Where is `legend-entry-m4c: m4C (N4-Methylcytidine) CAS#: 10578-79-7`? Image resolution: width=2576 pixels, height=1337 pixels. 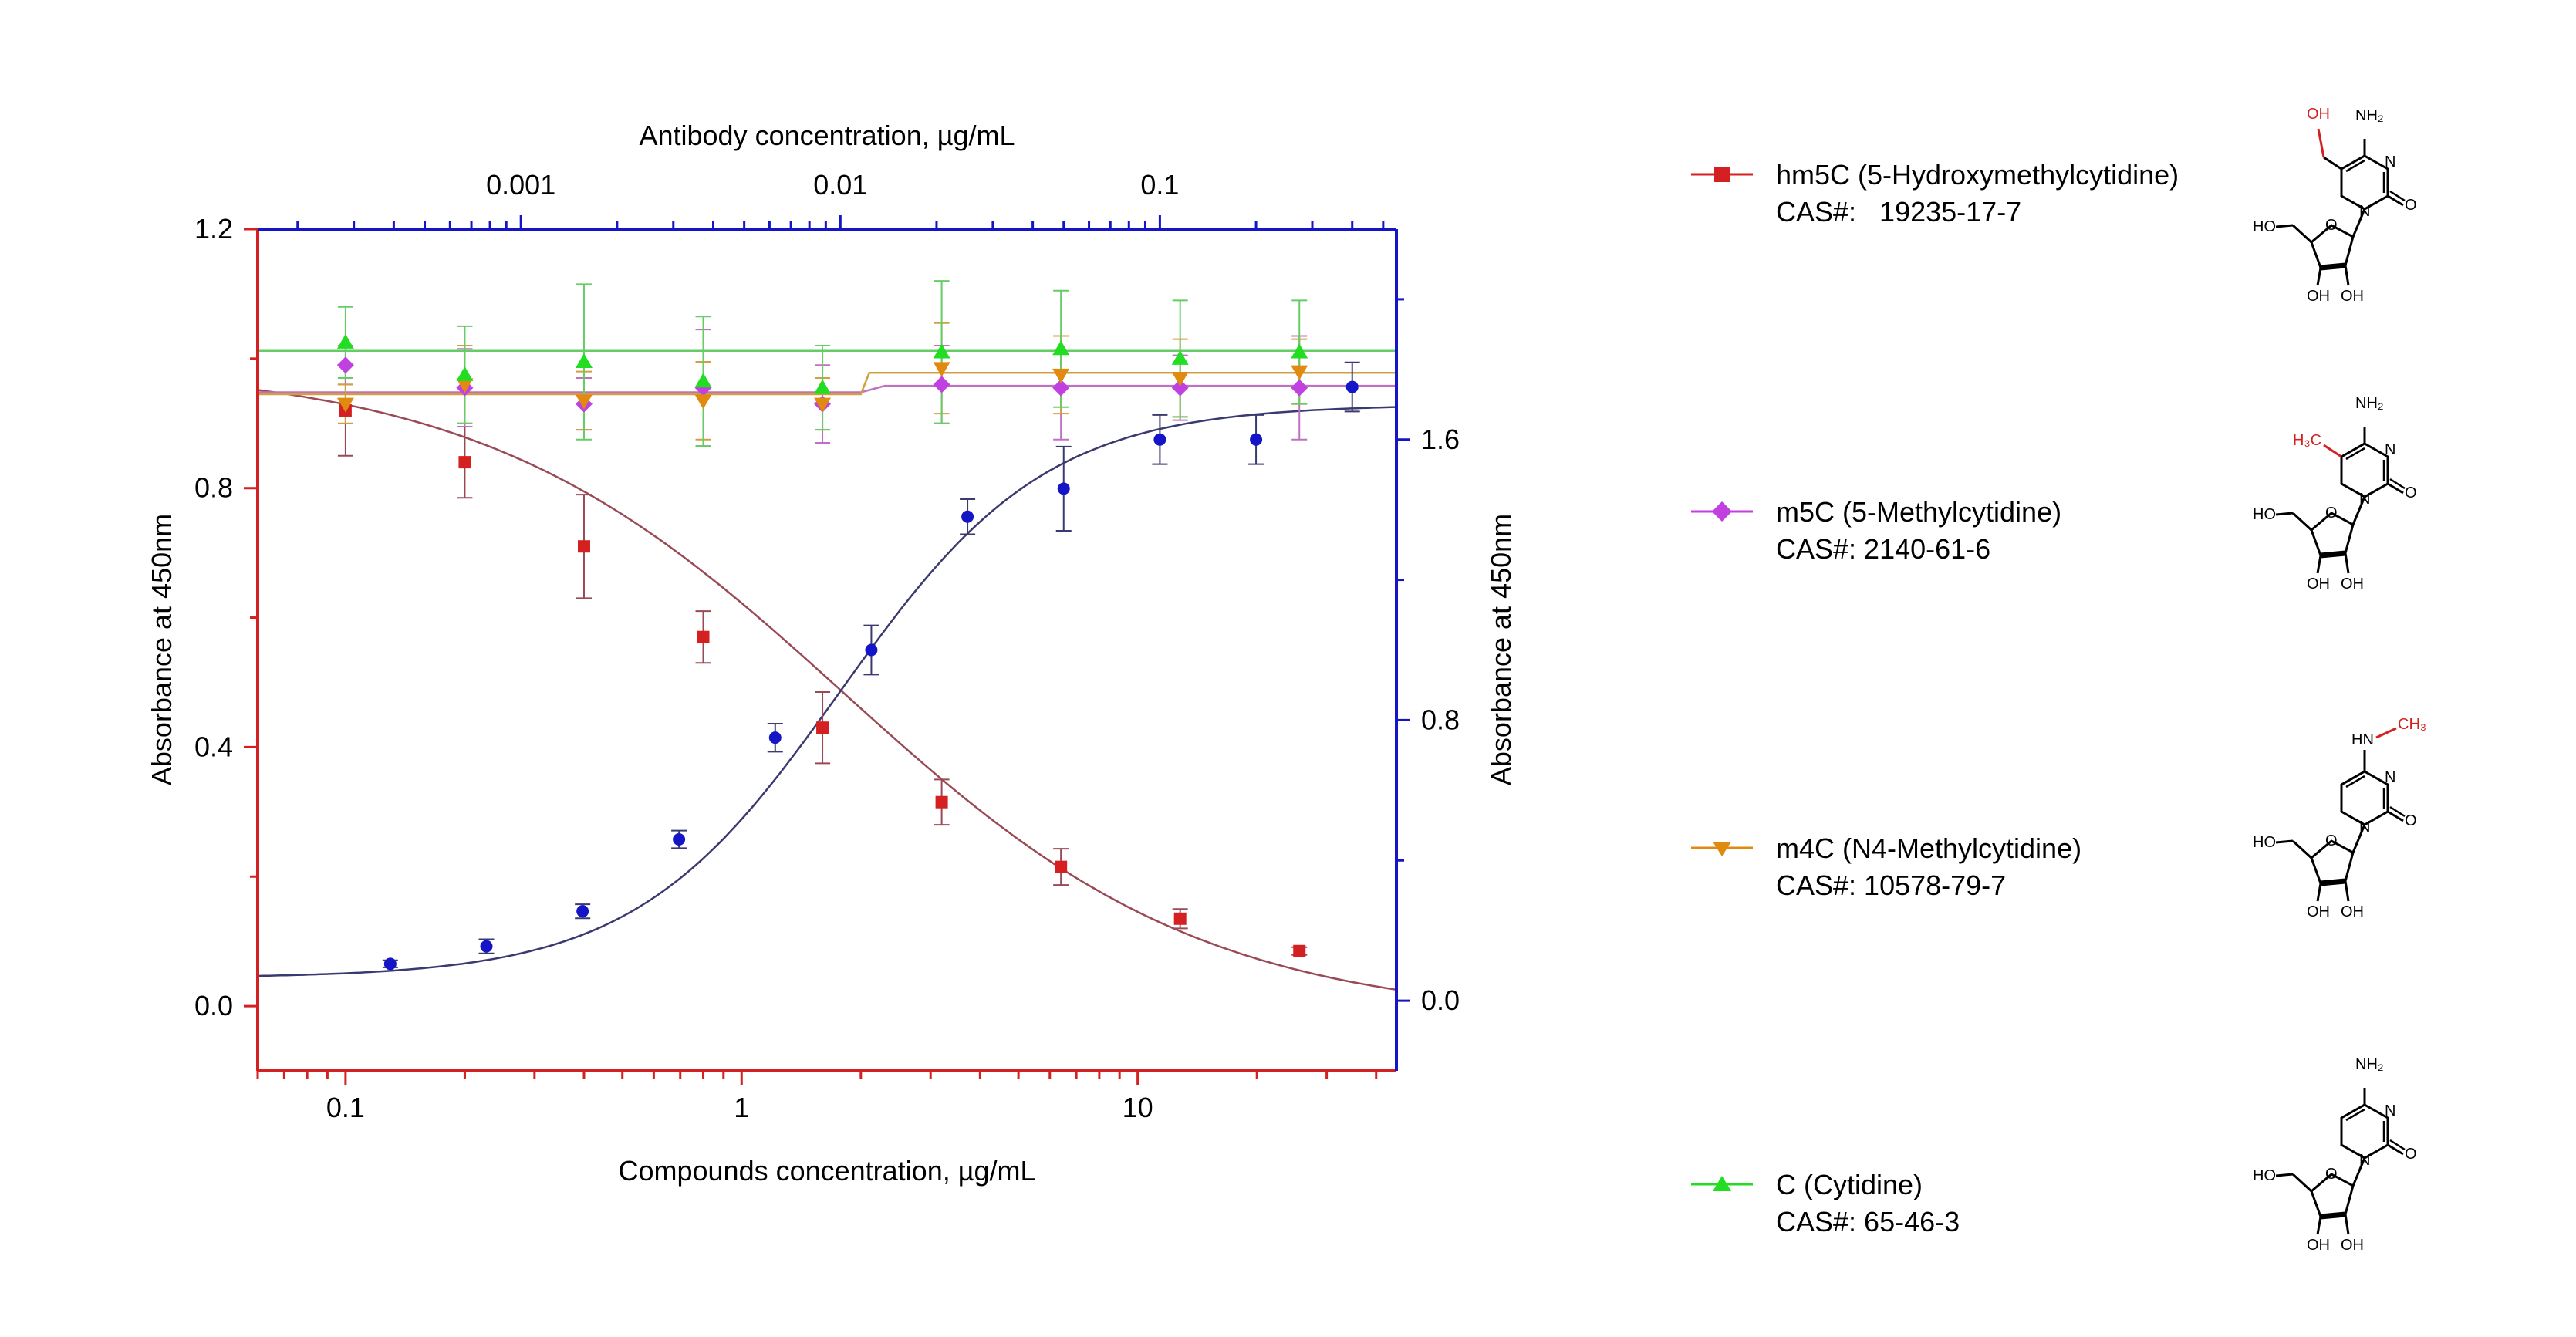 legend-entry-m4c: m4C (N4-Methylcytidine) CAS#: 10578-79-7 is located at coordinates (1886, 866).